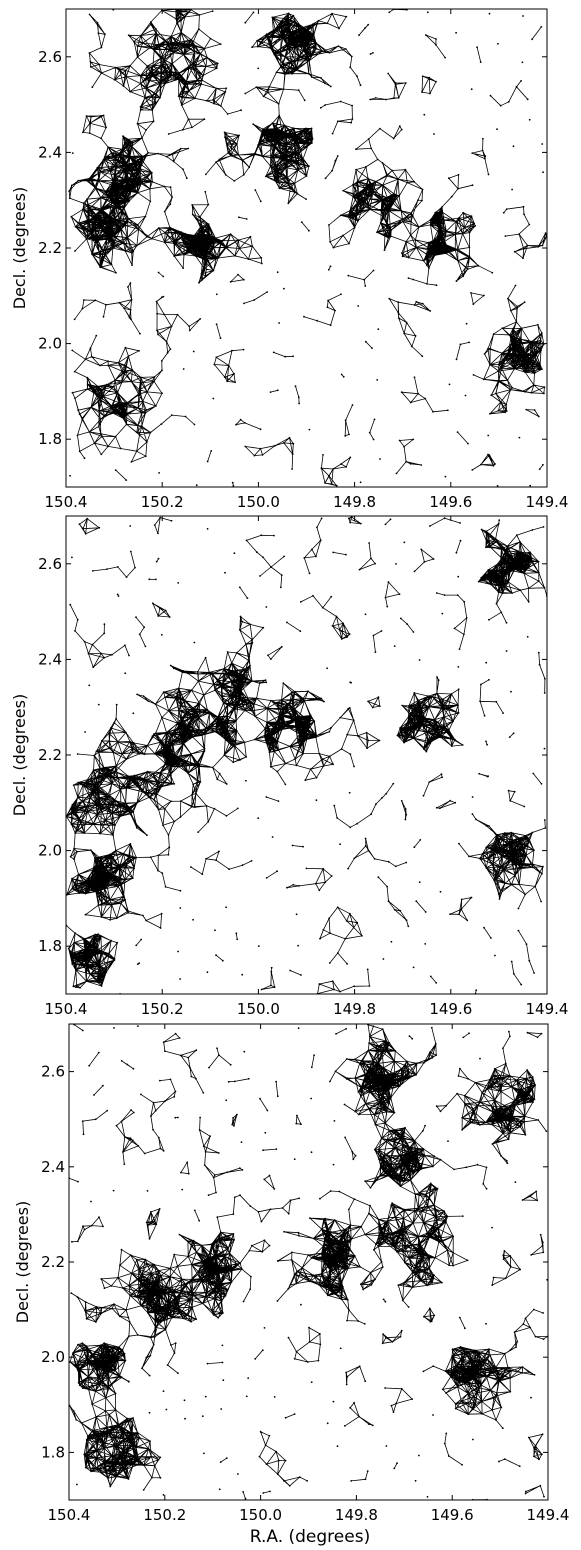  What do you see at coordinates (452, 1515) in the screenshot?
I see `x-tick-label: 149.6` at bounding box center [452, 1515].